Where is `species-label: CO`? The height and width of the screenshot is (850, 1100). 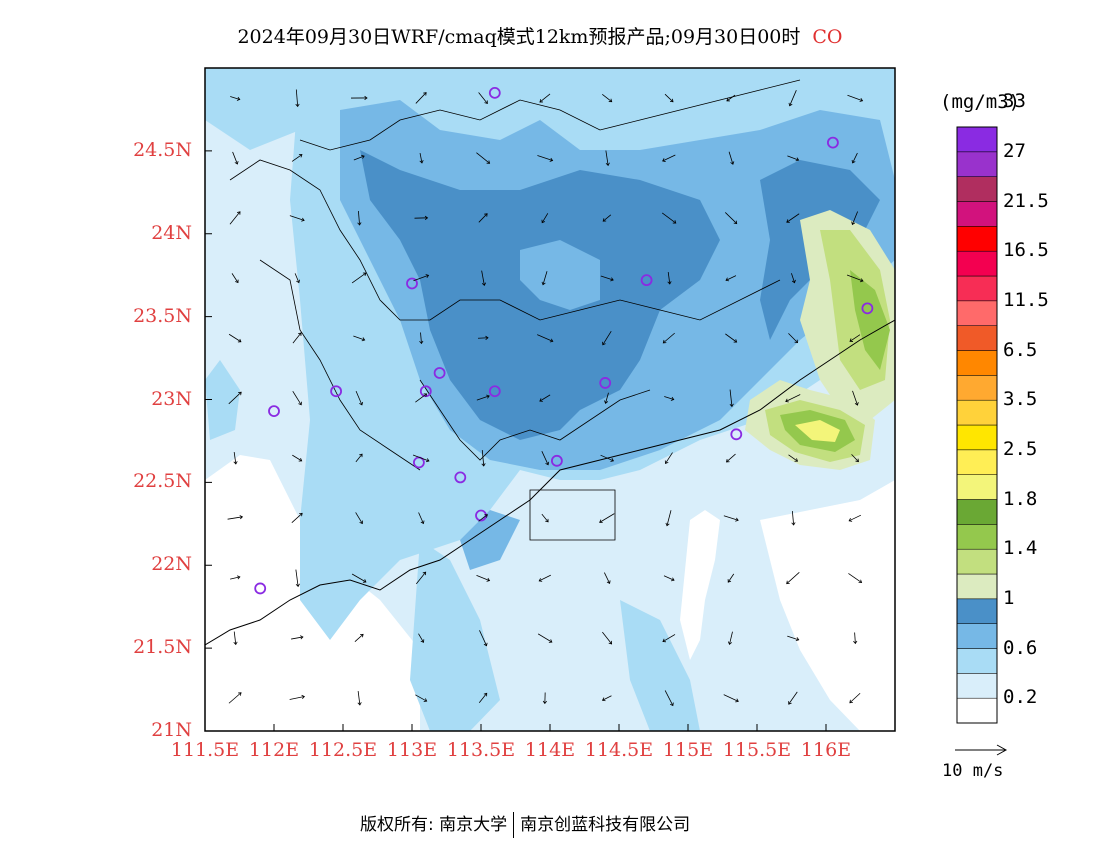
species-label: CO is located at coordinates (827, 37).